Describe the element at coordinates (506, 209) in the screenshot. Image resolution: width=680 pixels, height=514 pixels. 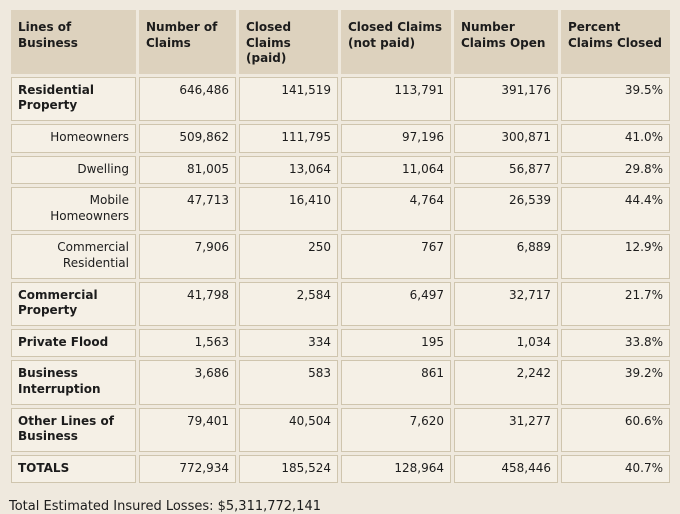
I see `cell-value: 26,539` at that location.